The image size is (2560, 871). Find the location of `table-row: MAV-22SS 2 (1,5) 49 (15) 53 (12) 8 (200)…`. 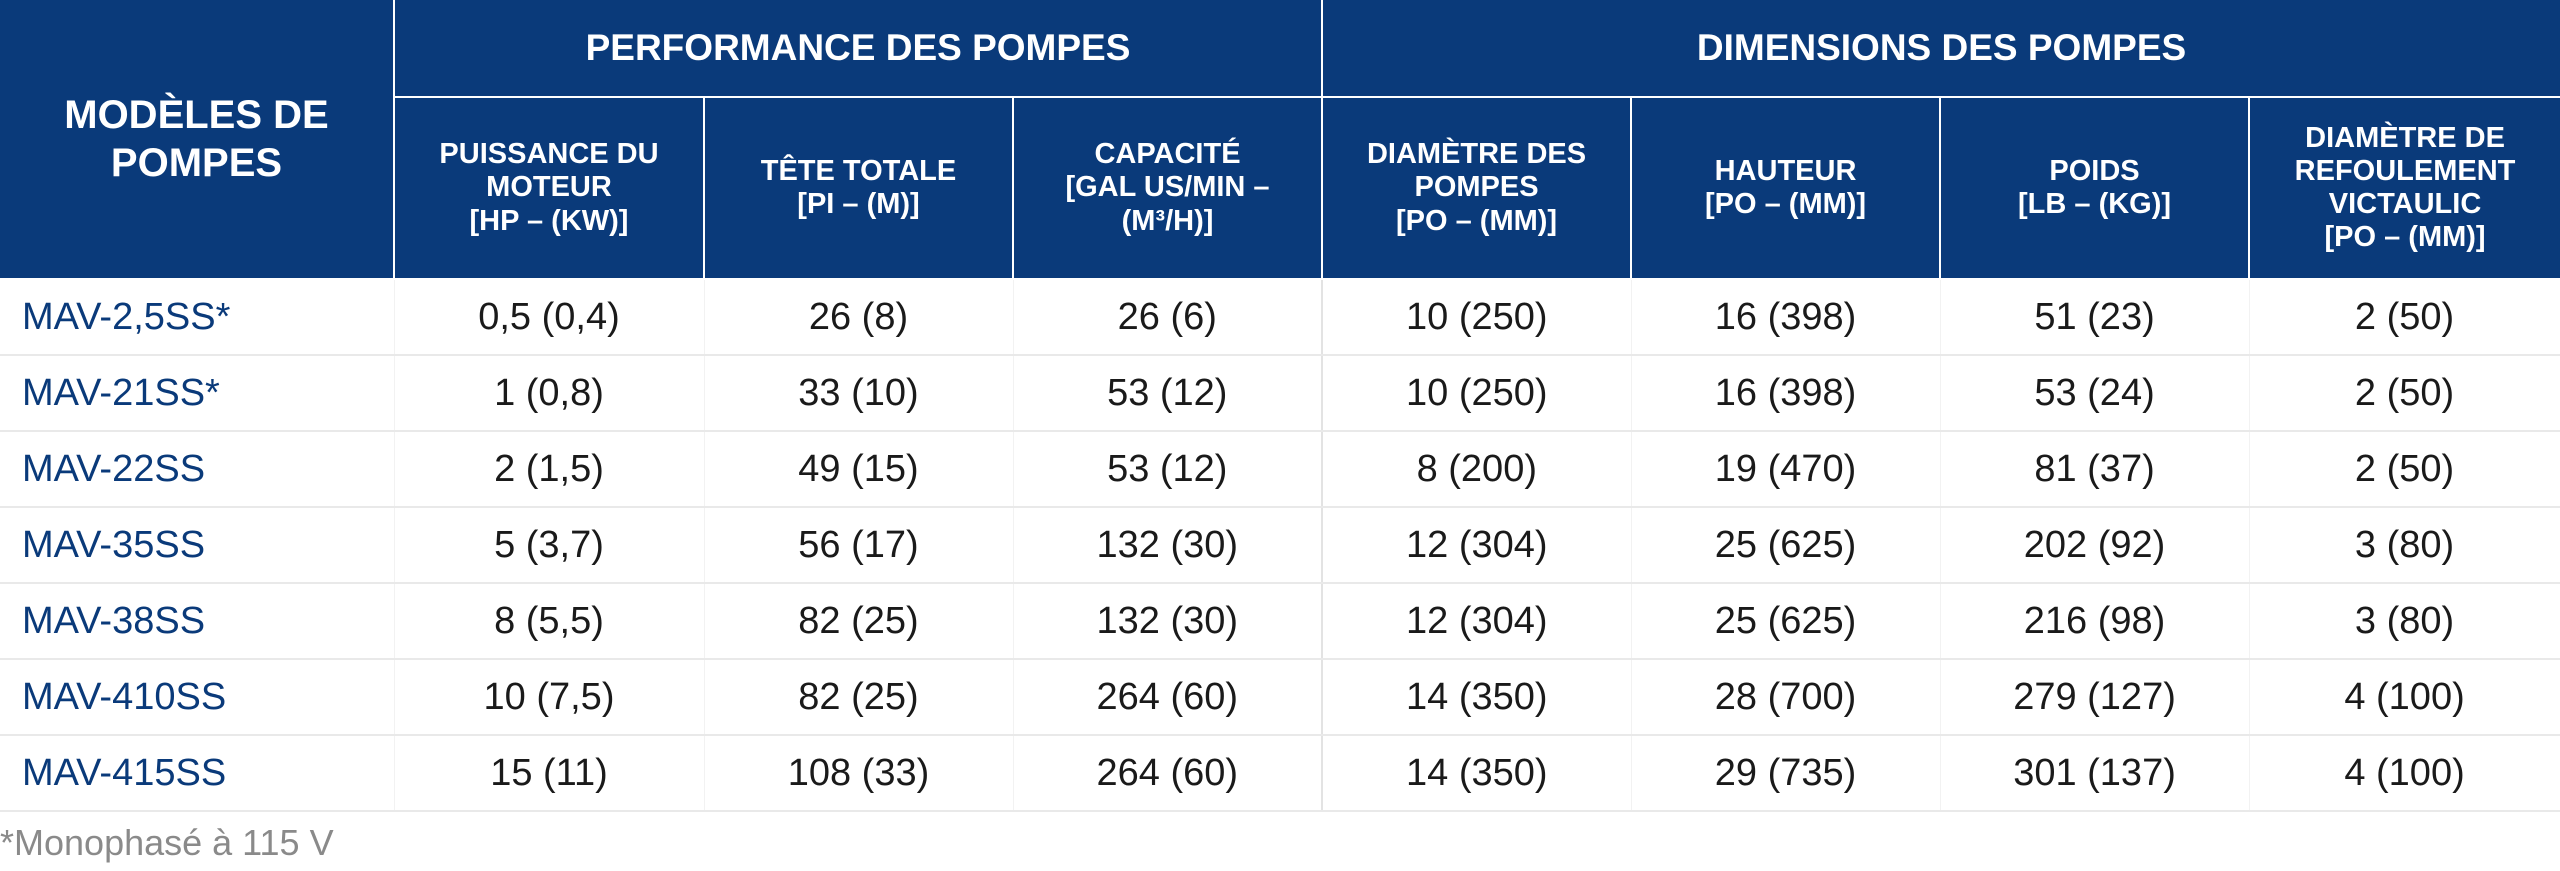

table-row: MAV-22SS 2 (1,5) 49 (15) 53 (12) 8 (200)… is located at coordinates (1280, 469).